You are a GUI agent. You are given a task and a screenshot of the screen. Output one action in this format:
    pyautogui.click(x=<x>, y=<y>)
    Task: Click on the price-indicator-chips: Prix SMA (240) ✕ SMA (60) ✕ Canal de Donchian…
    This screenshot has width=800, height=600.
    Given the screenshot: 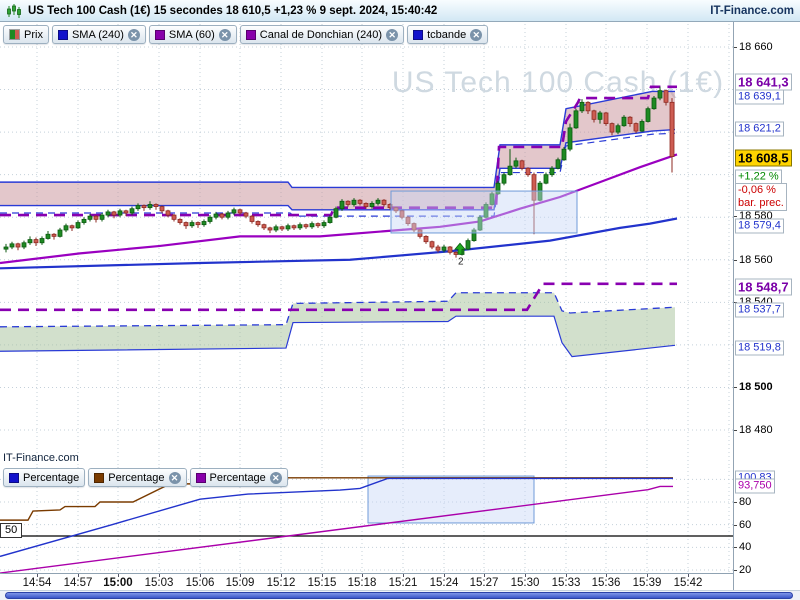 What is the action you would take?
    pyautogui.click(x=246, y=34)
    